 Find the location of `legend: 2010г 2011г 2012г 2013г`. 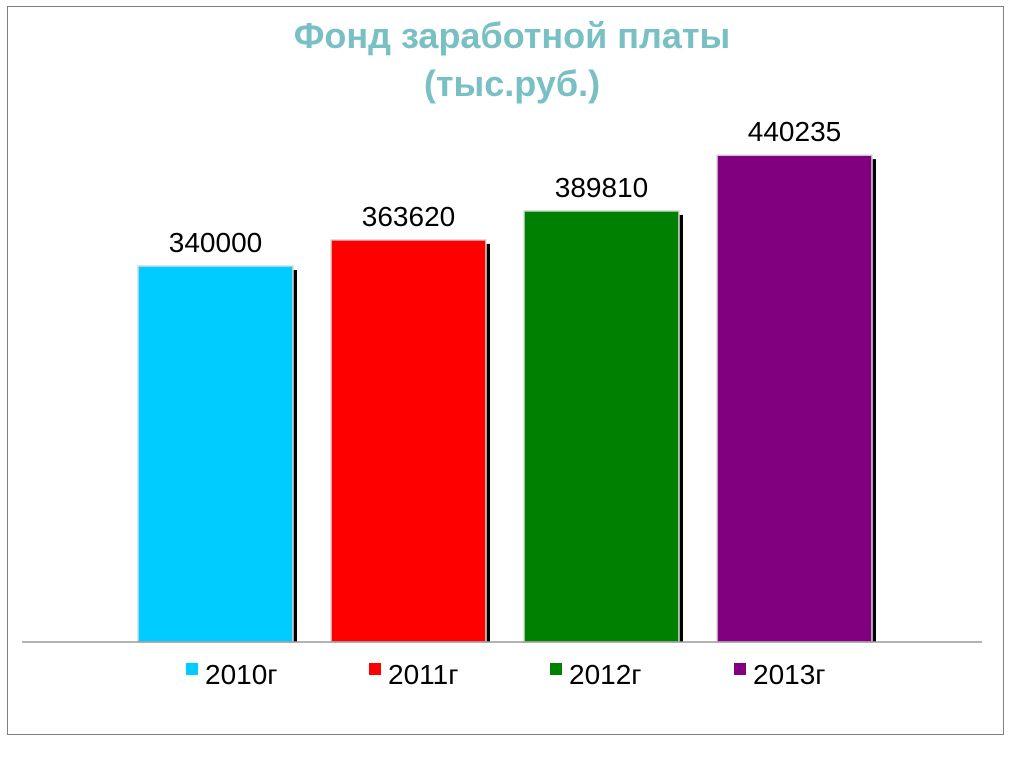

legend: 2010г 2011г 2012г 2013г is located at coordinates (506, 674).